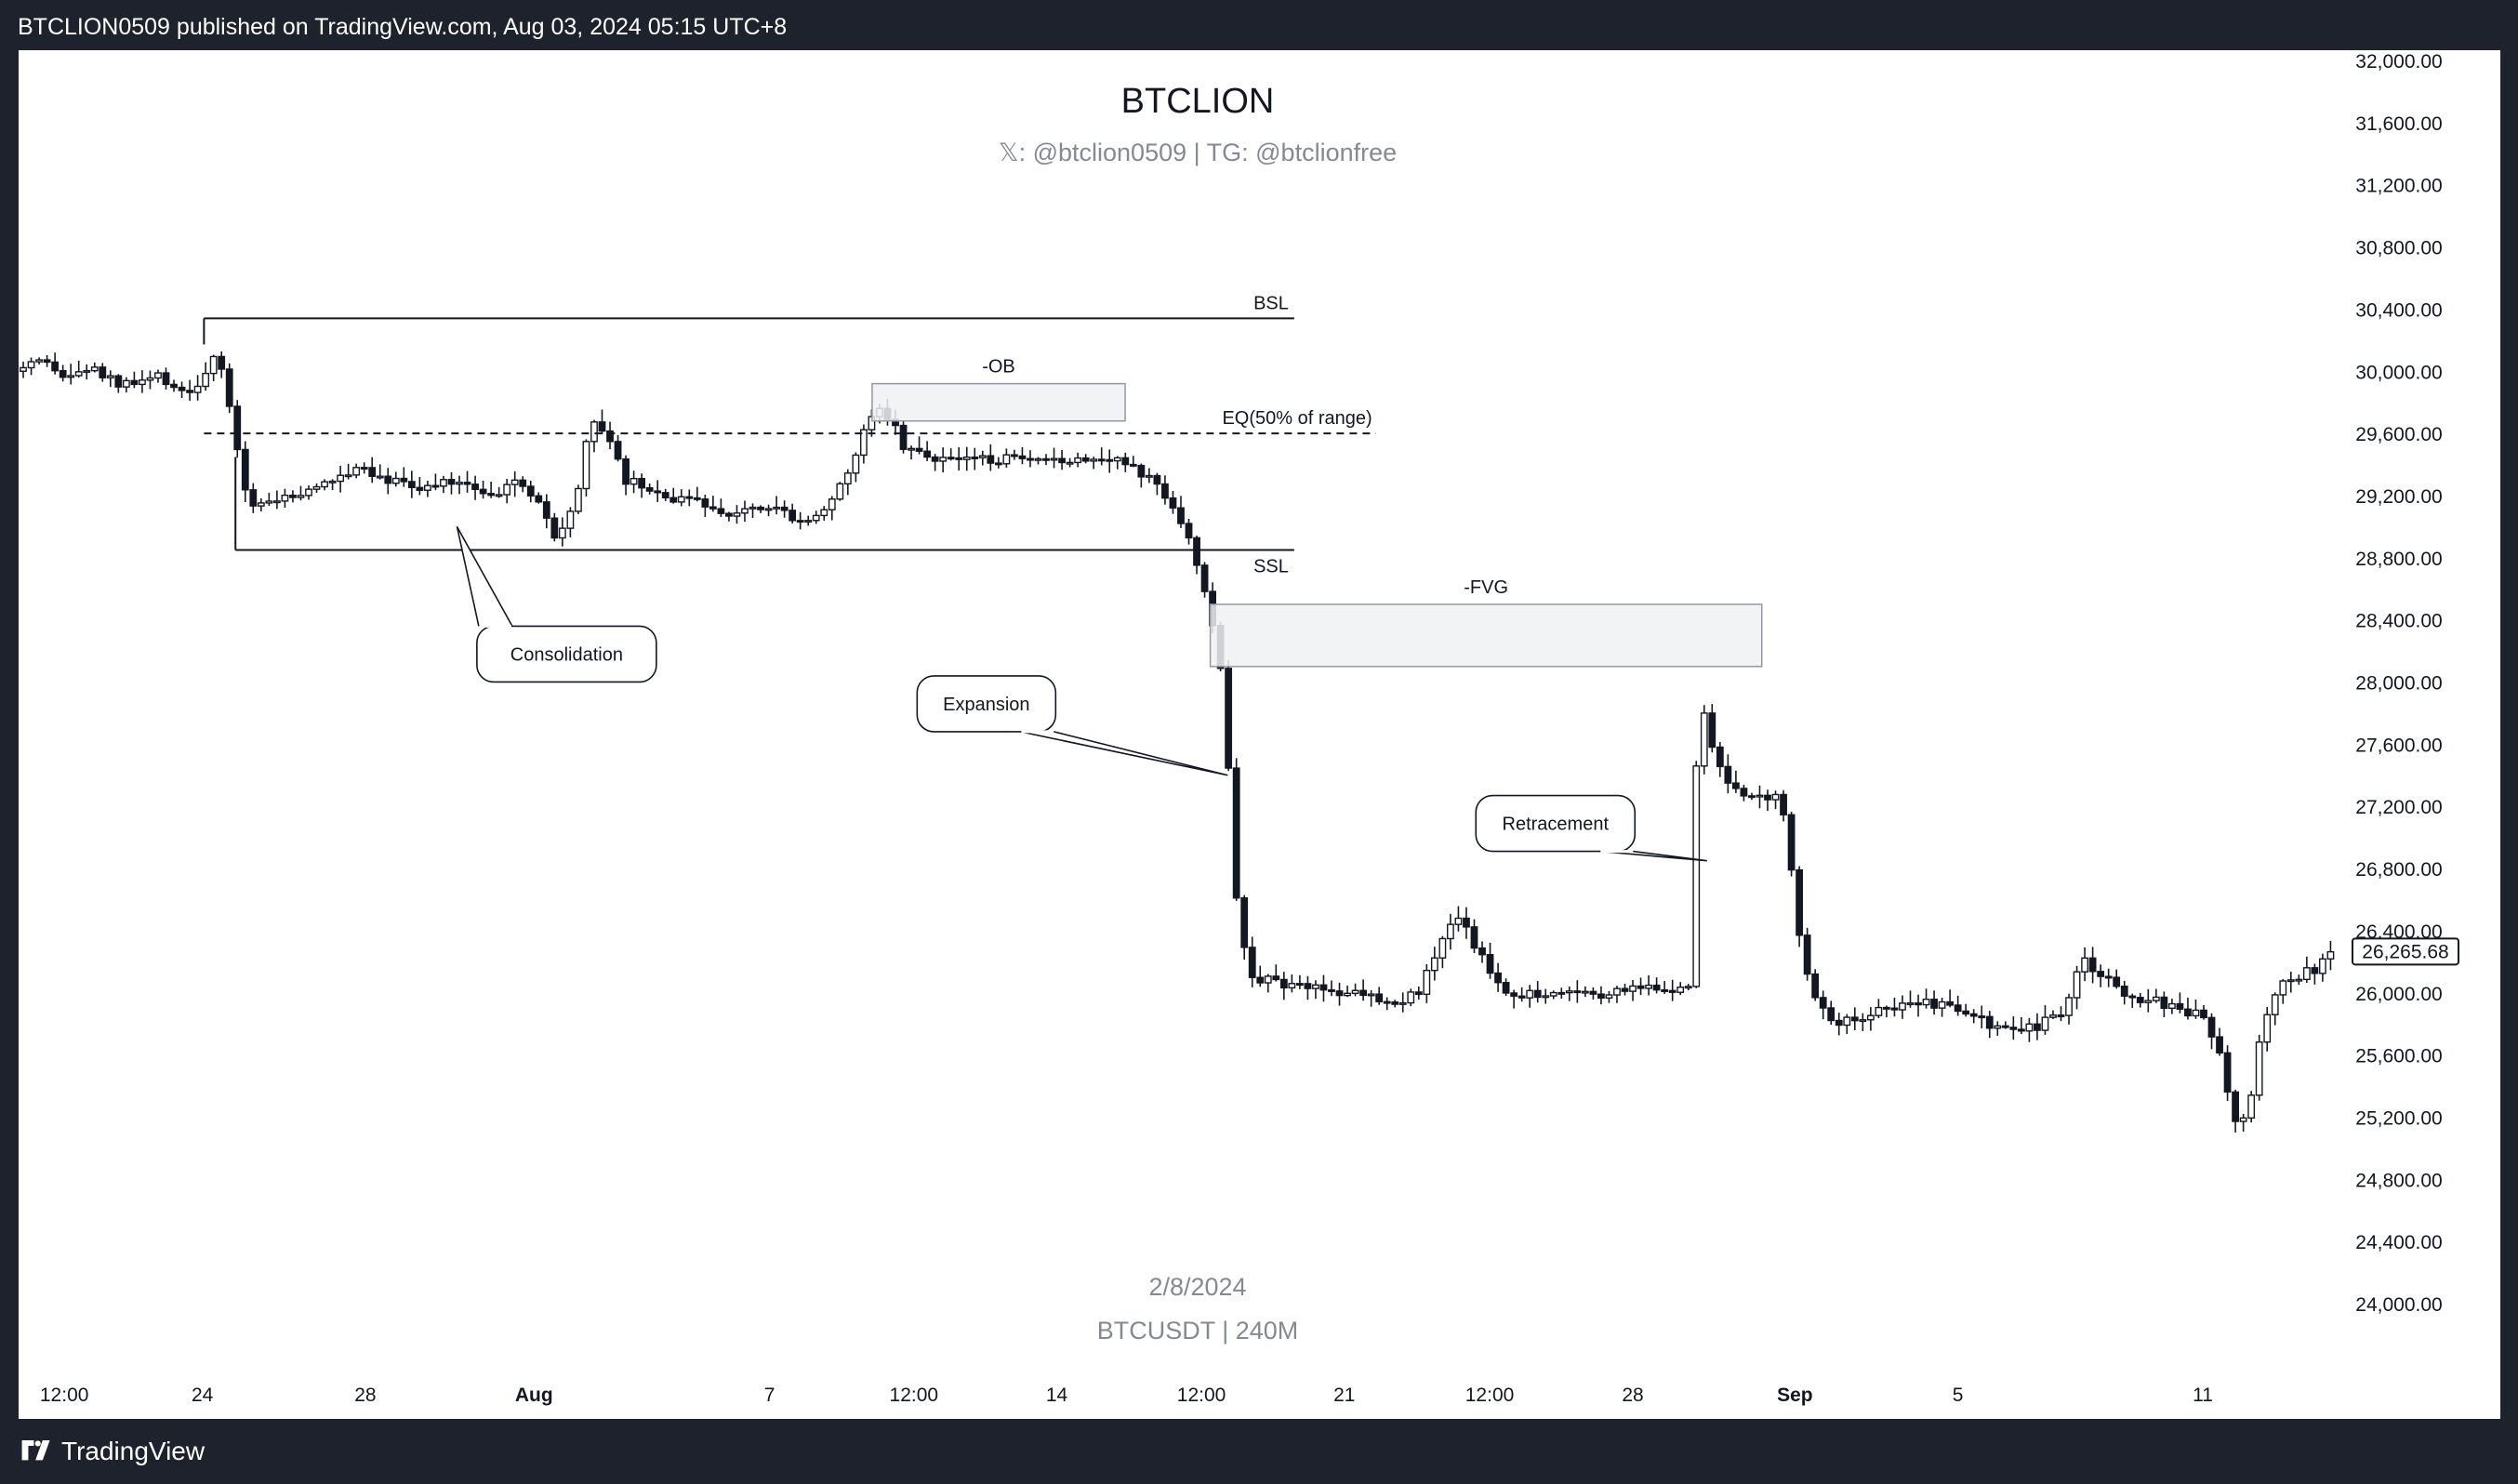  Describe the element at coordinates (1958, 1395) in the screenshot. I see `time-axis-label: 5` at that location.